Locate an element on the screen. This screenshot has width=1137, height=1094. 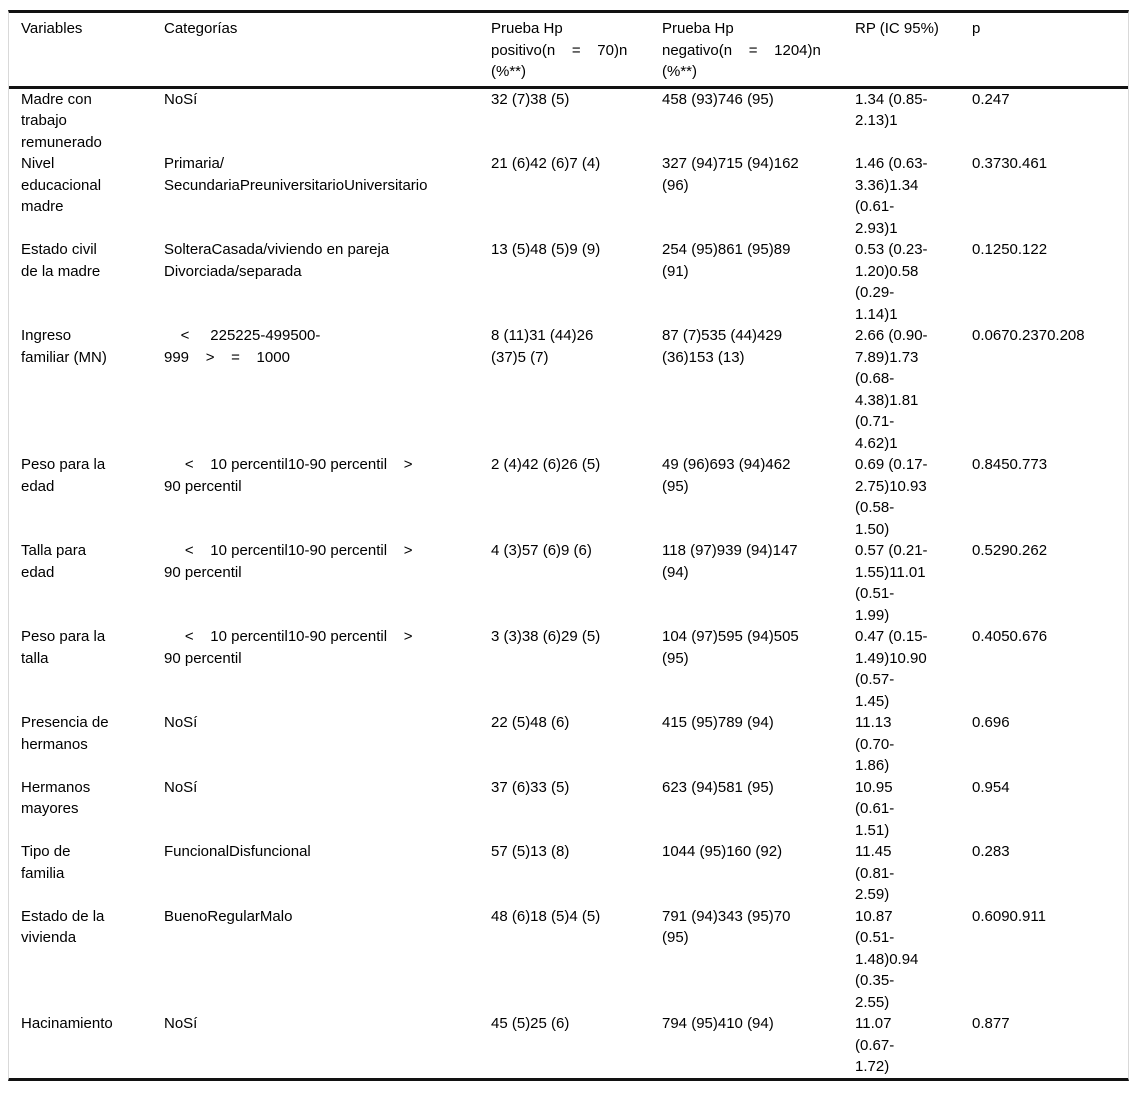
cell-variables: Peso para la edad is located at coordinates (63, 475).